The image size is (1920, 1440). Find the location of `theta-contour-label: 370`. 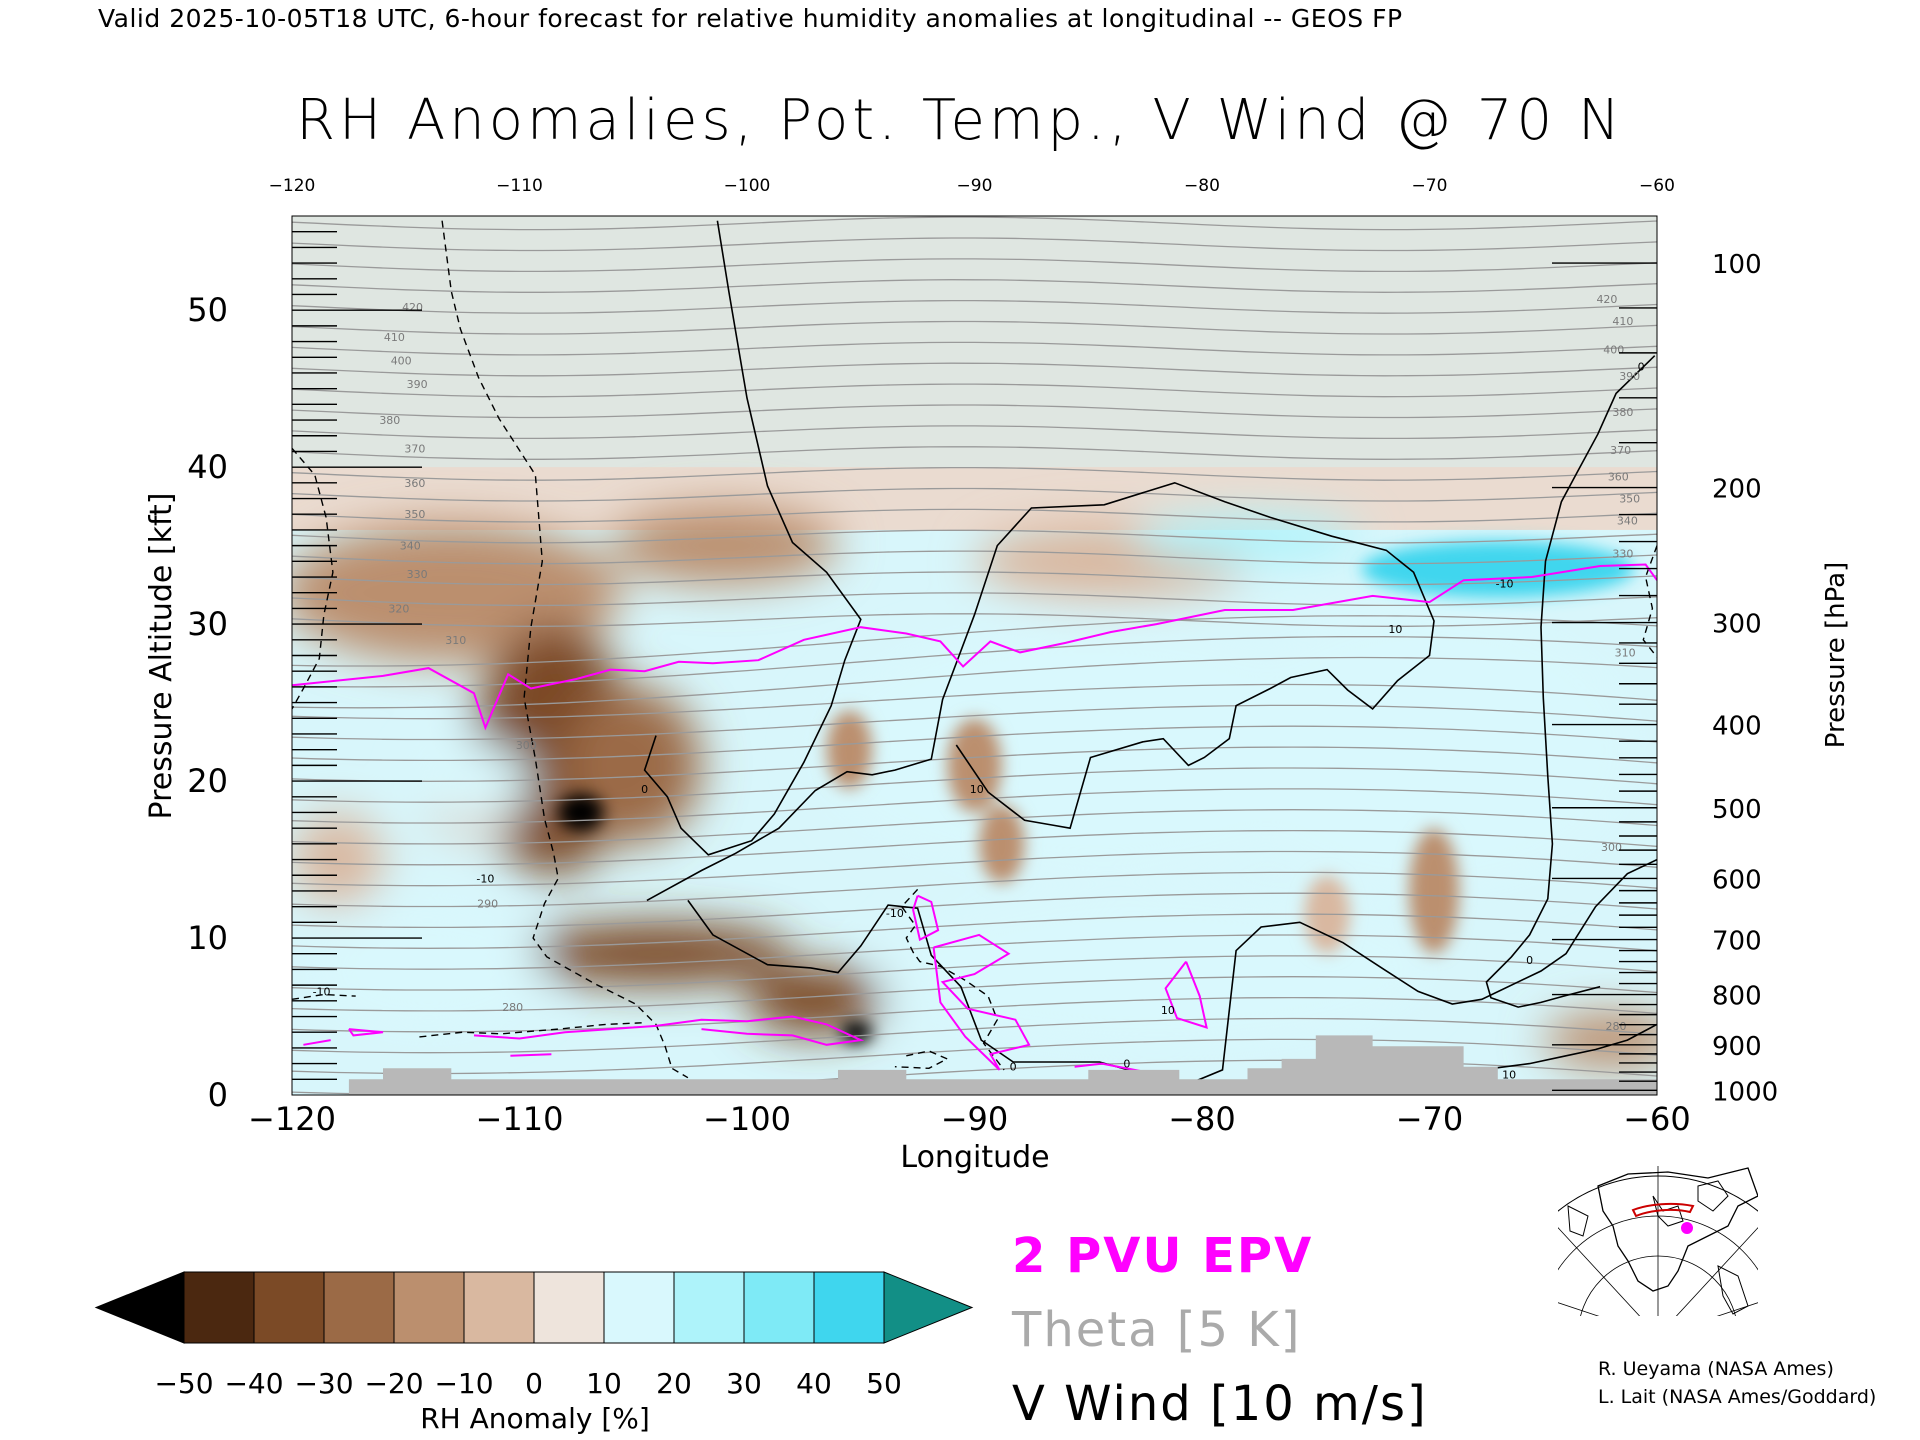

theta-contour-label: 370 is located at coordinates (1620, 450).